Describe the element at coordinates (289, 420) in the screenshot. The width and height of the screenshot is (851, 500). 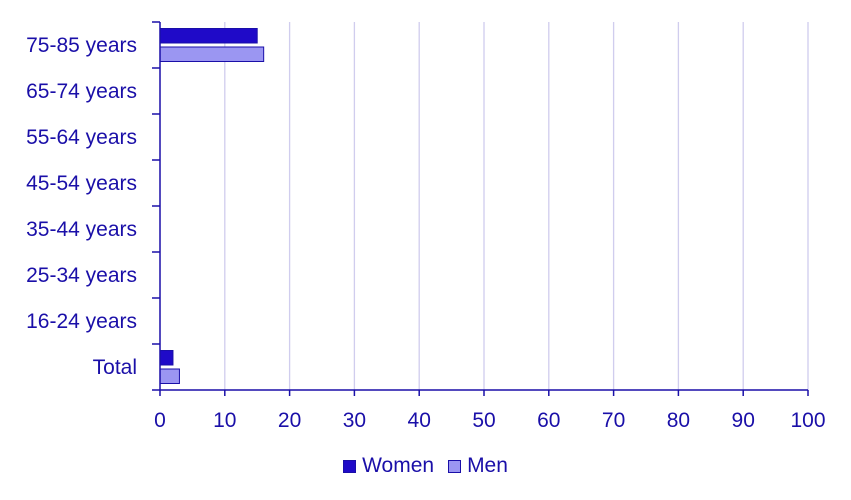
I see `x-tick-label-20: 20` at that location.